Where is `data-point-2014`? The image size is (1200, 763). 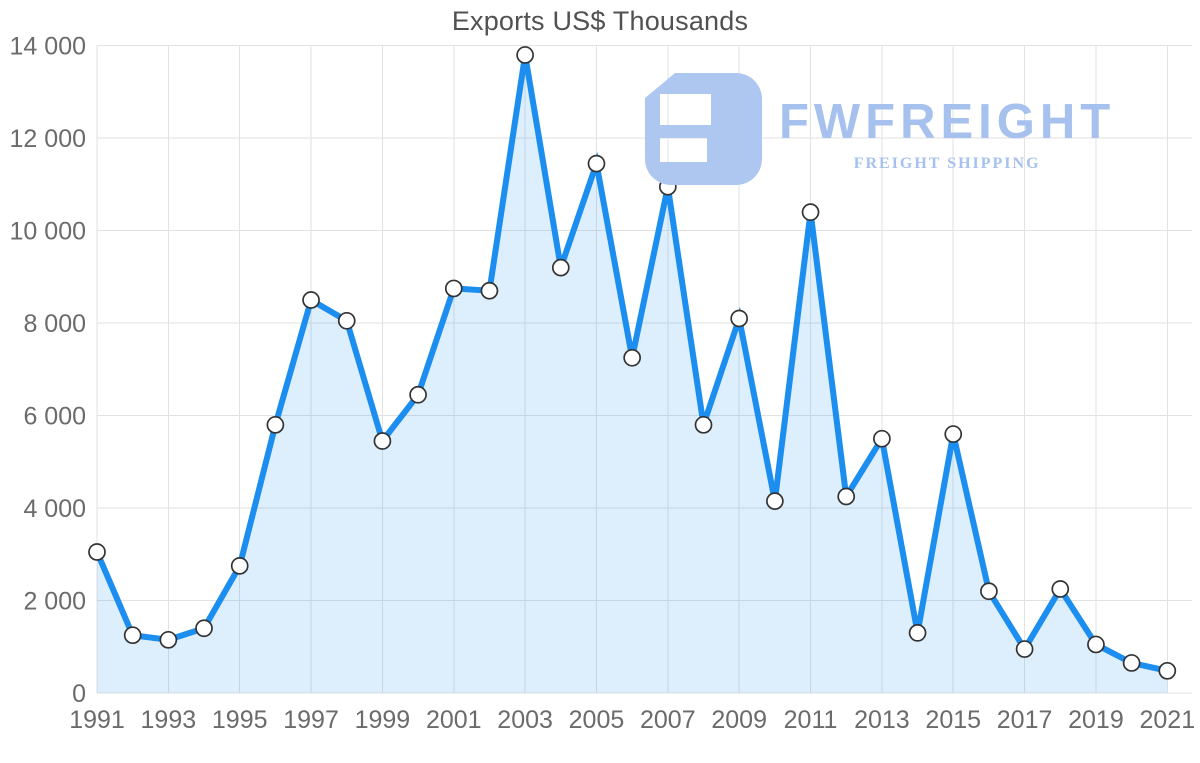
data-point-2014 is located at coordinates (917, 633).